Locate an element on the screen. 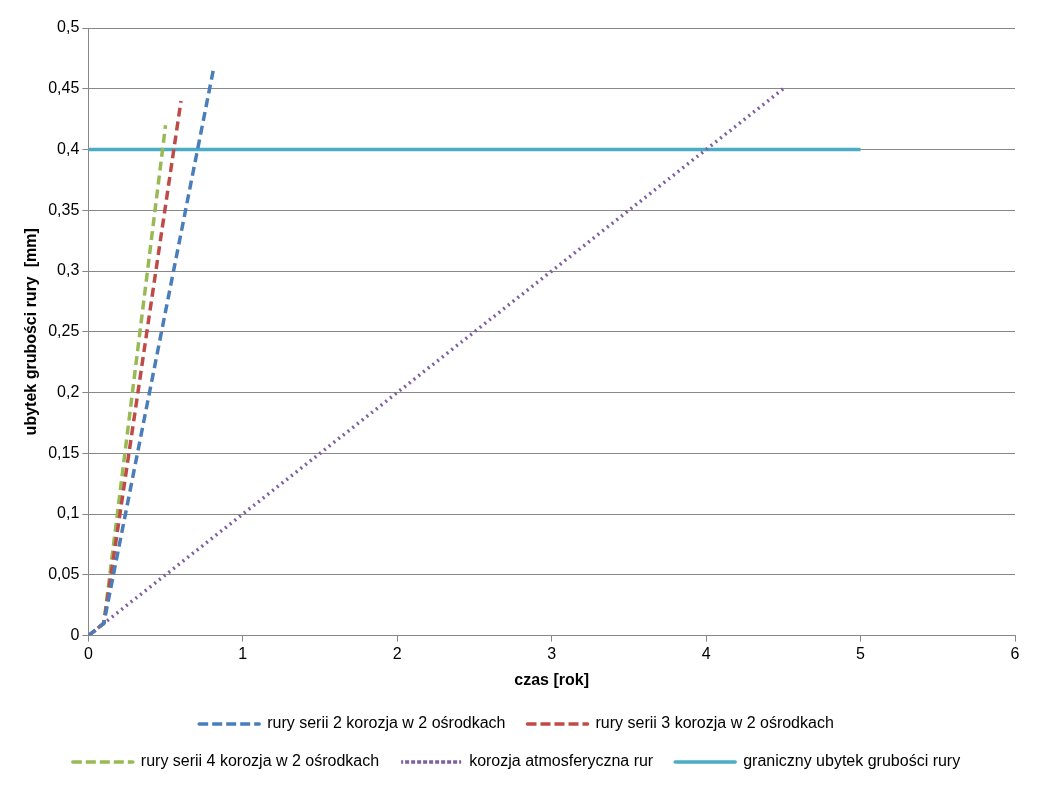 Image resolution: width=1043 pixels, height=798 pixels. legend-label: rury serii 3 korozja w 2 ośrodkach is located at coordinates (714, 723).